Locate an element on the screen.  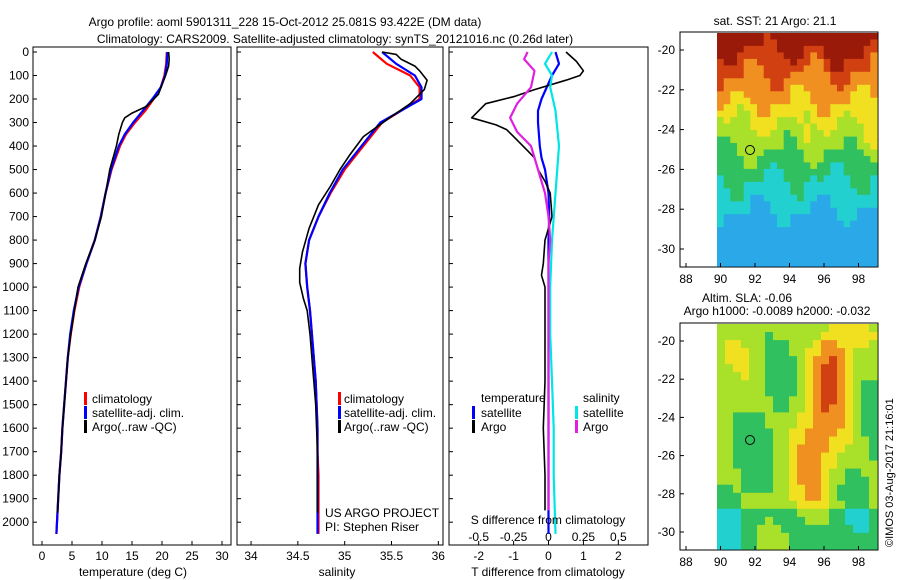
depth-tick-label: 2000 is located at coordinates (15, 522).